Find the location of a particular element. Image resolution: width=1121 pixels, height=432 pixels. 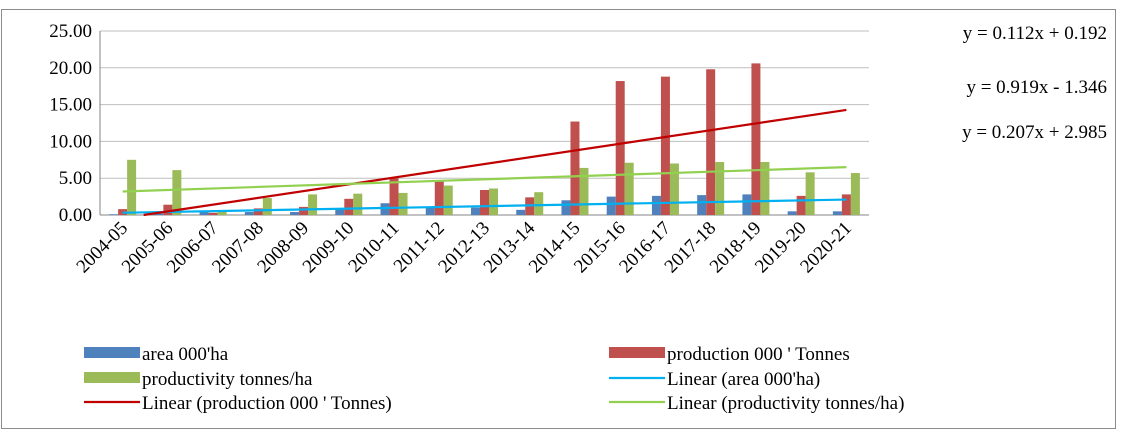

legend-label: area 000'ha is located at coordinates (185, 354).